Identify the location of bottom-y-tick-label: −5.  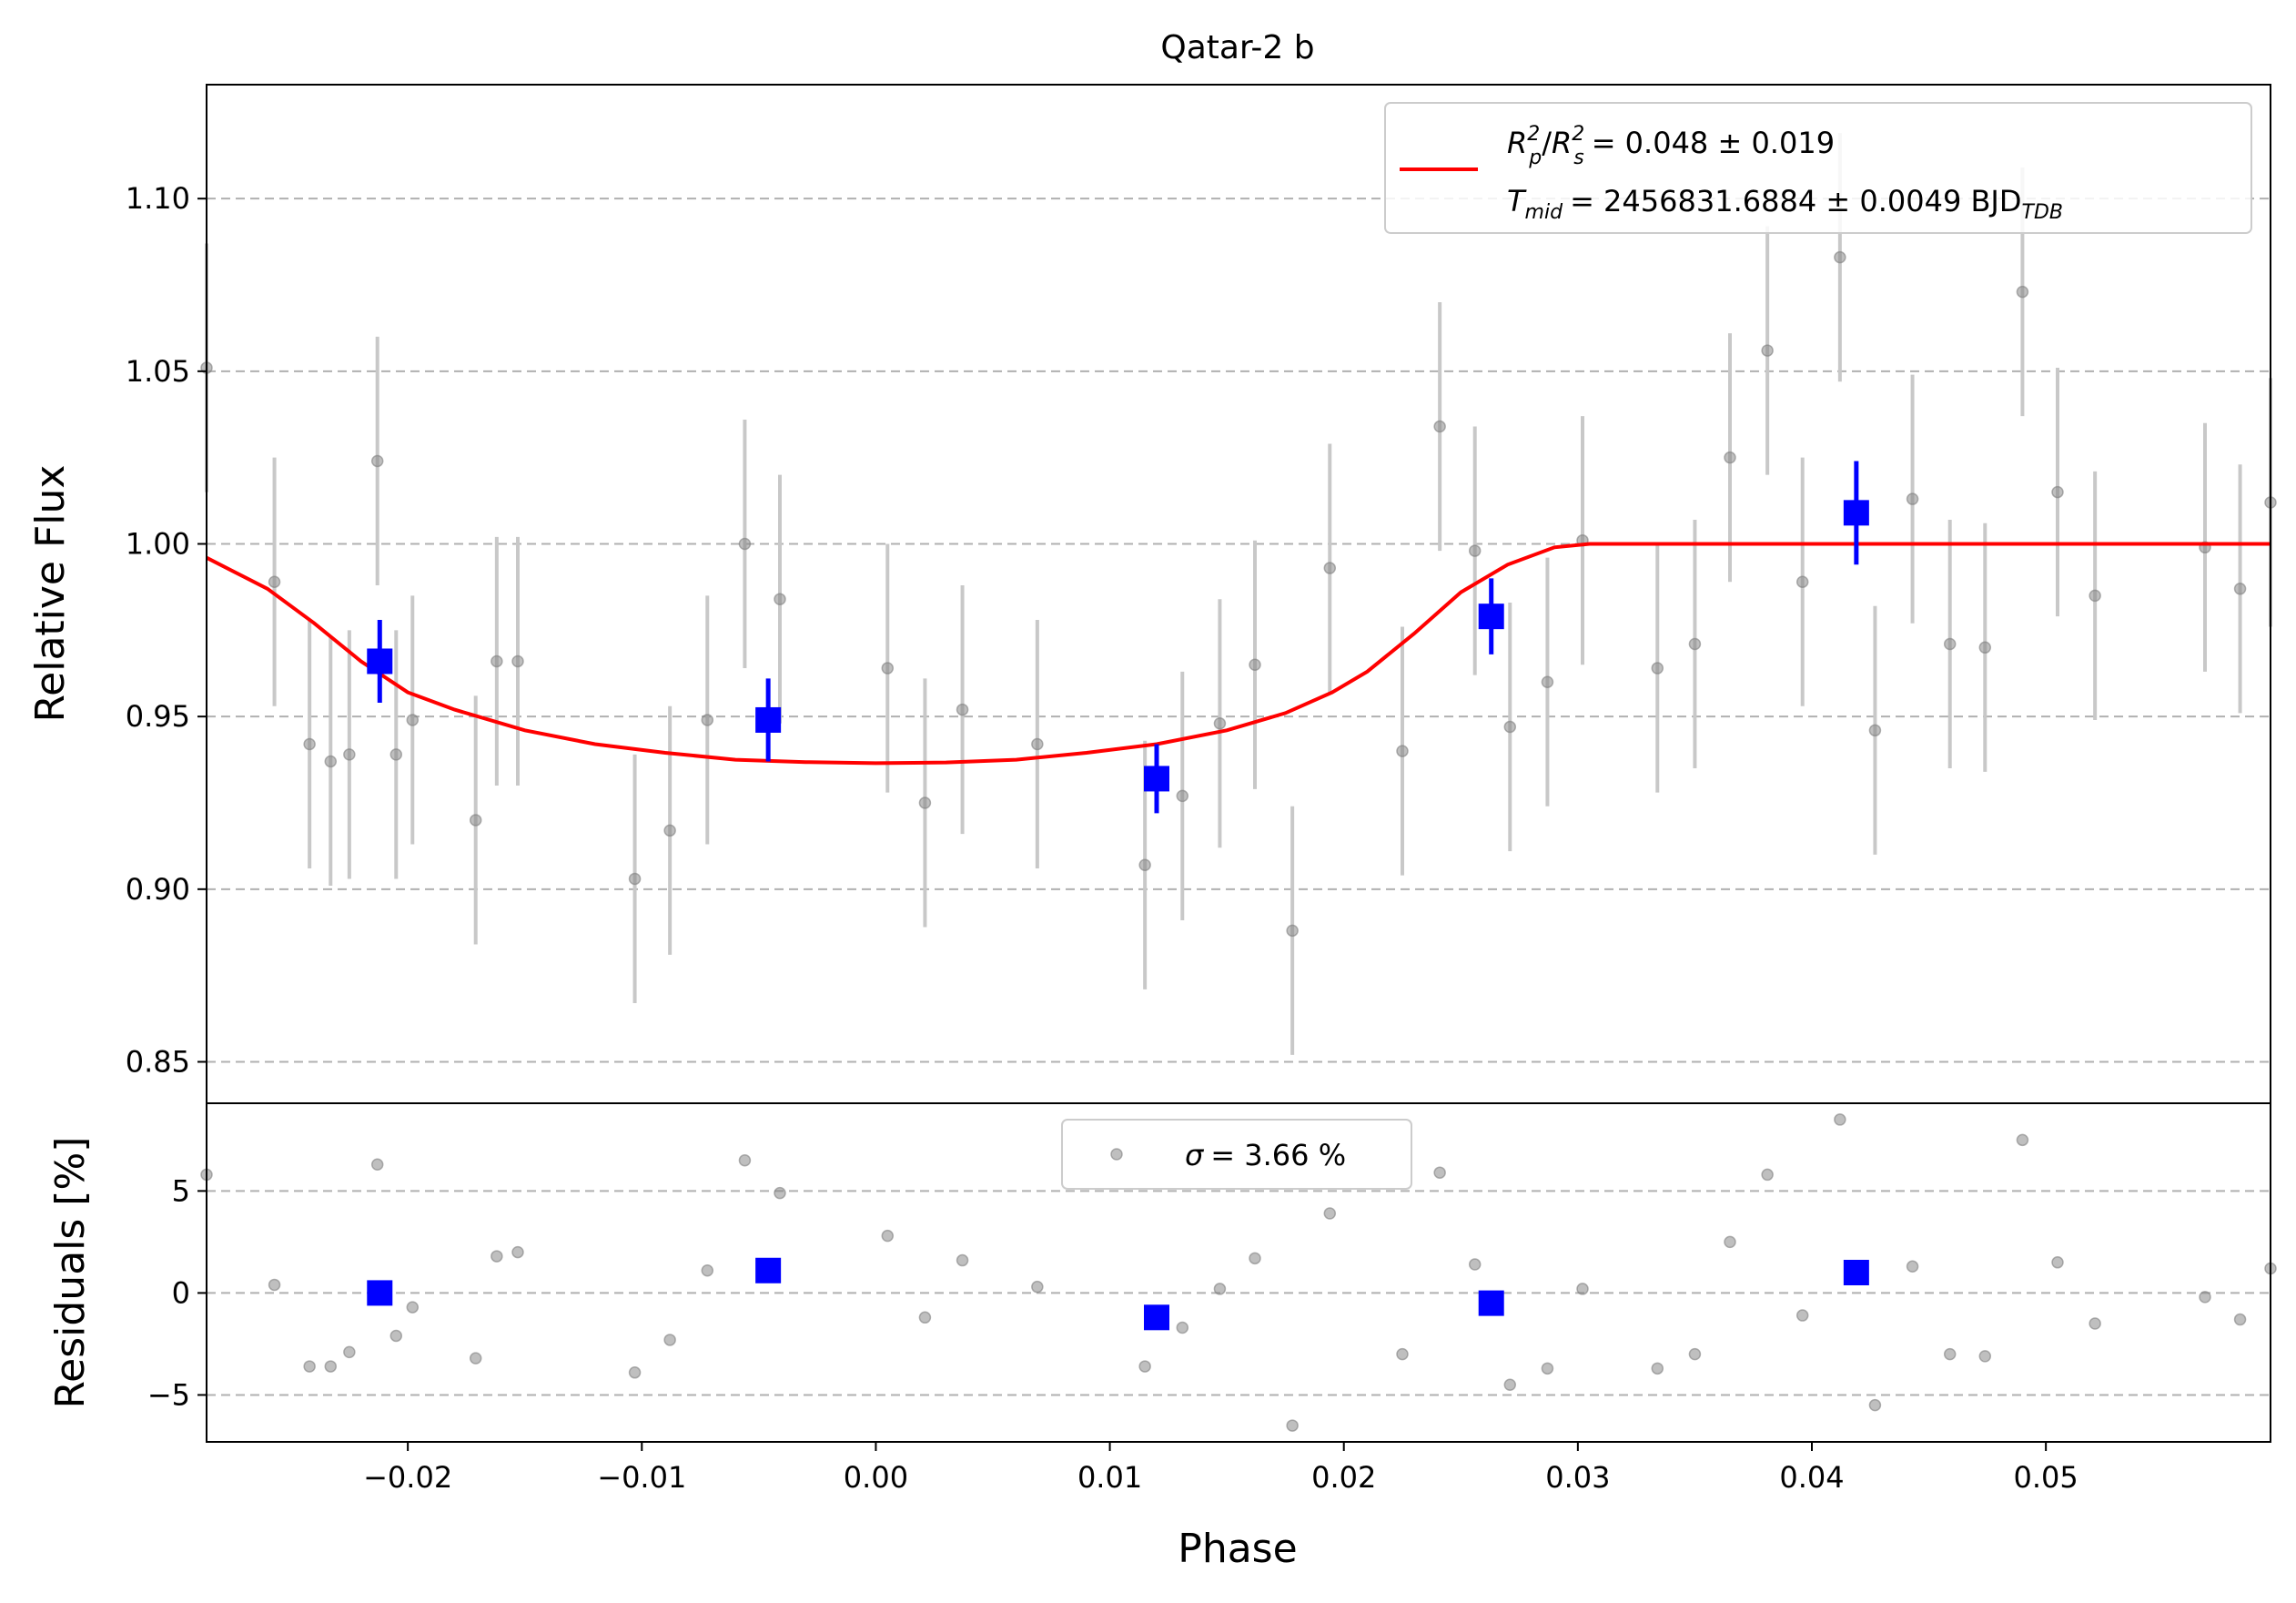
(169, 1394).